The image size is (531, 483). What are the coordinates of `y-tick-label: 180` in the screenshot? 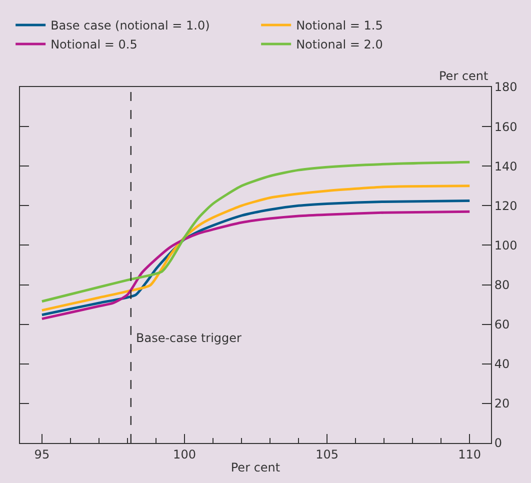 It's located at (506, 87).